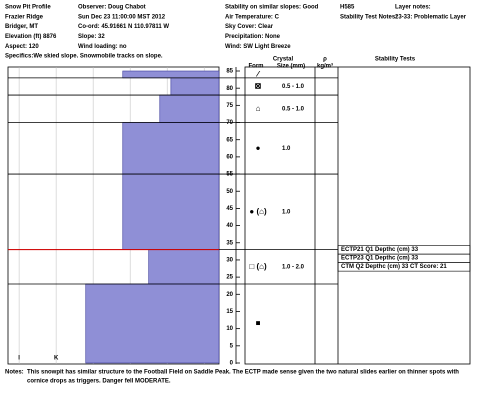 The image size is (480, 406). Describe the element at coordinates (229, 278) in the screenshot. I see `y-tick-label: 25` at that location.